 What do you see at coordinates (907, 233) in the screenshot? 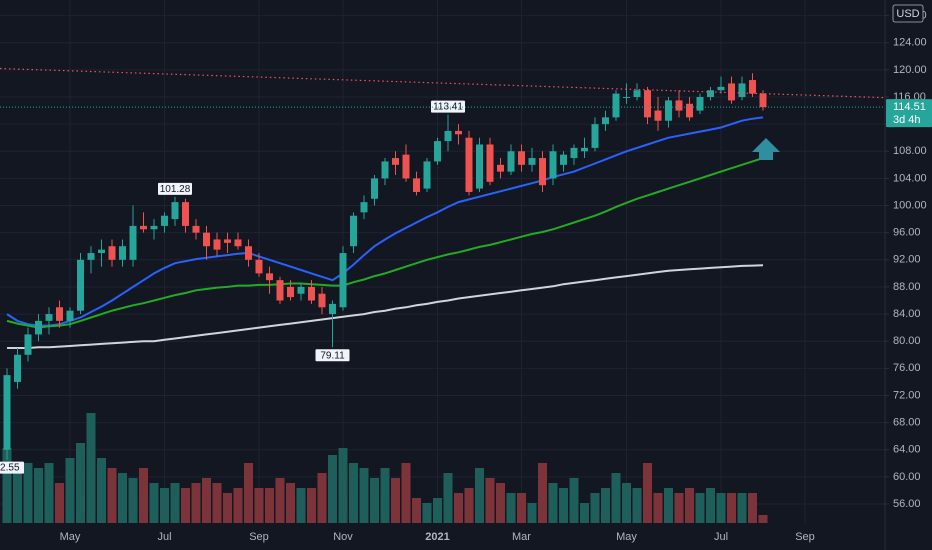
I see `y-tick-label: 96.00` at bounding box center [907, 233].